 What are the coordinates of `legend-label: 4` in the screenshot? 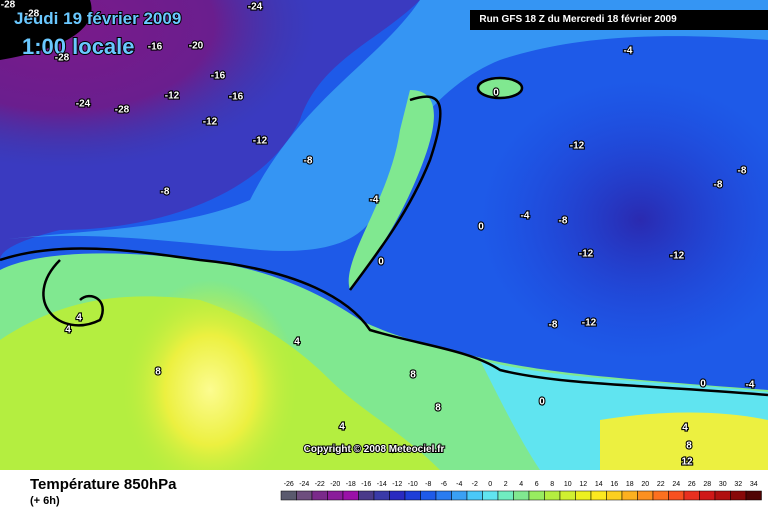 It's located at (521, 484).